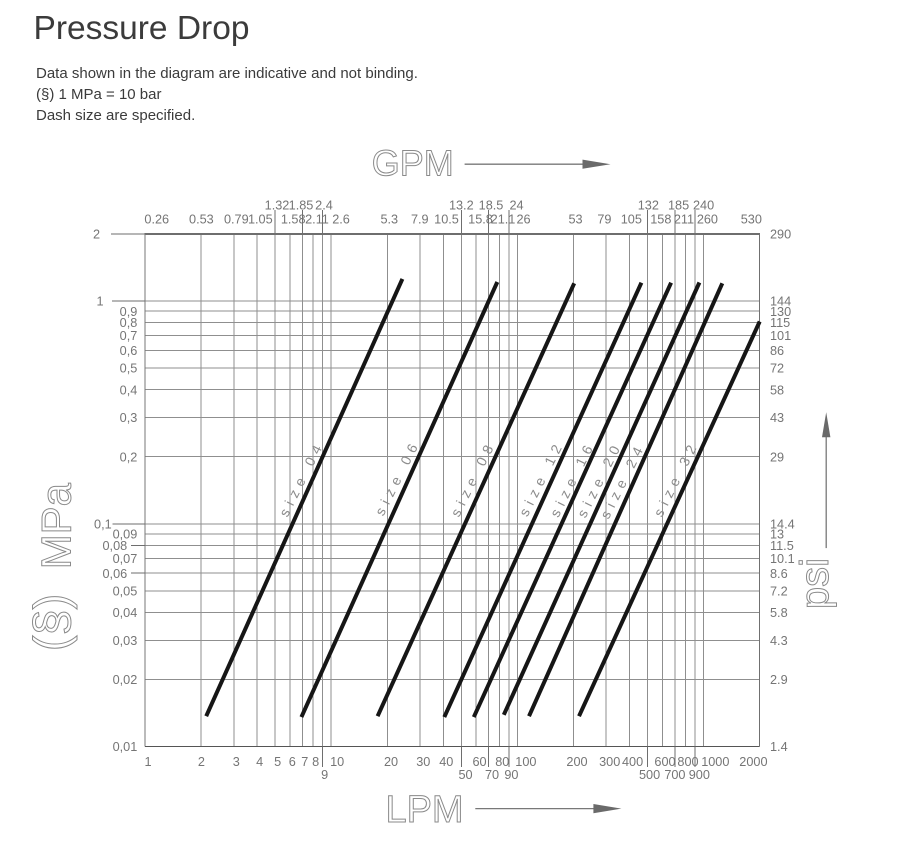 This screenshot has height=851, width=924. I want to click on svg-text: 8, so click(315, 762).